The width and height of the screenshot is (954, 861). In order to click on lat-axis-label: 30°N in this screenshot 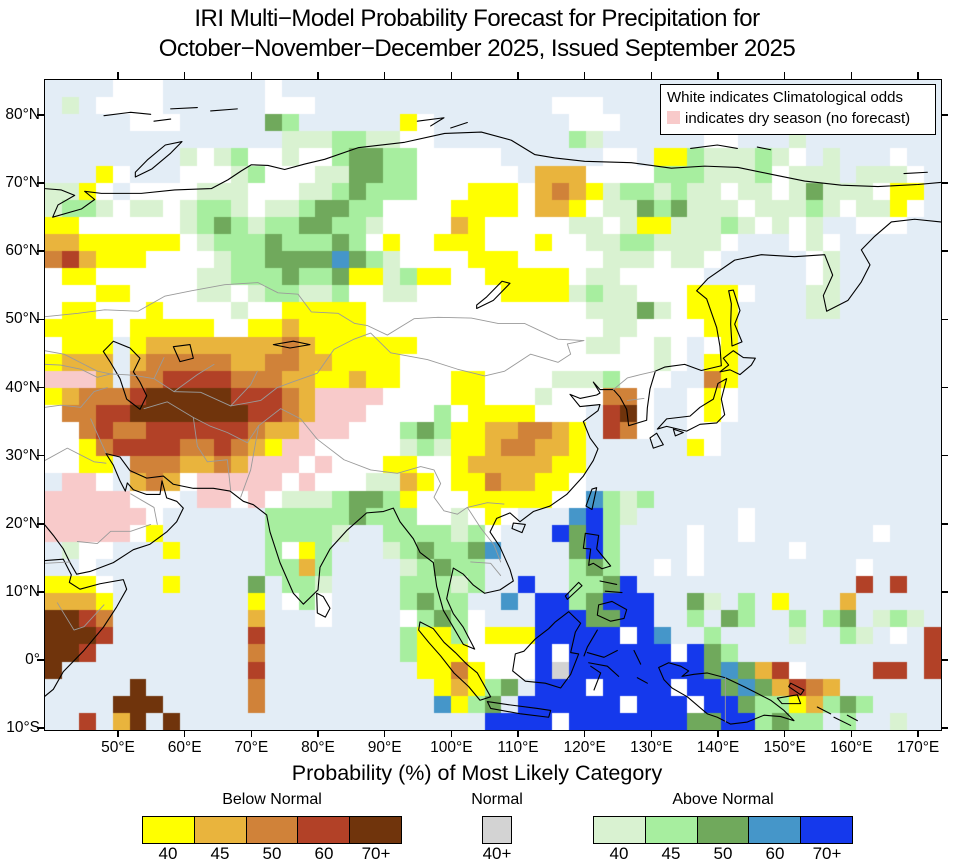, I will do `click(22, 455)`.